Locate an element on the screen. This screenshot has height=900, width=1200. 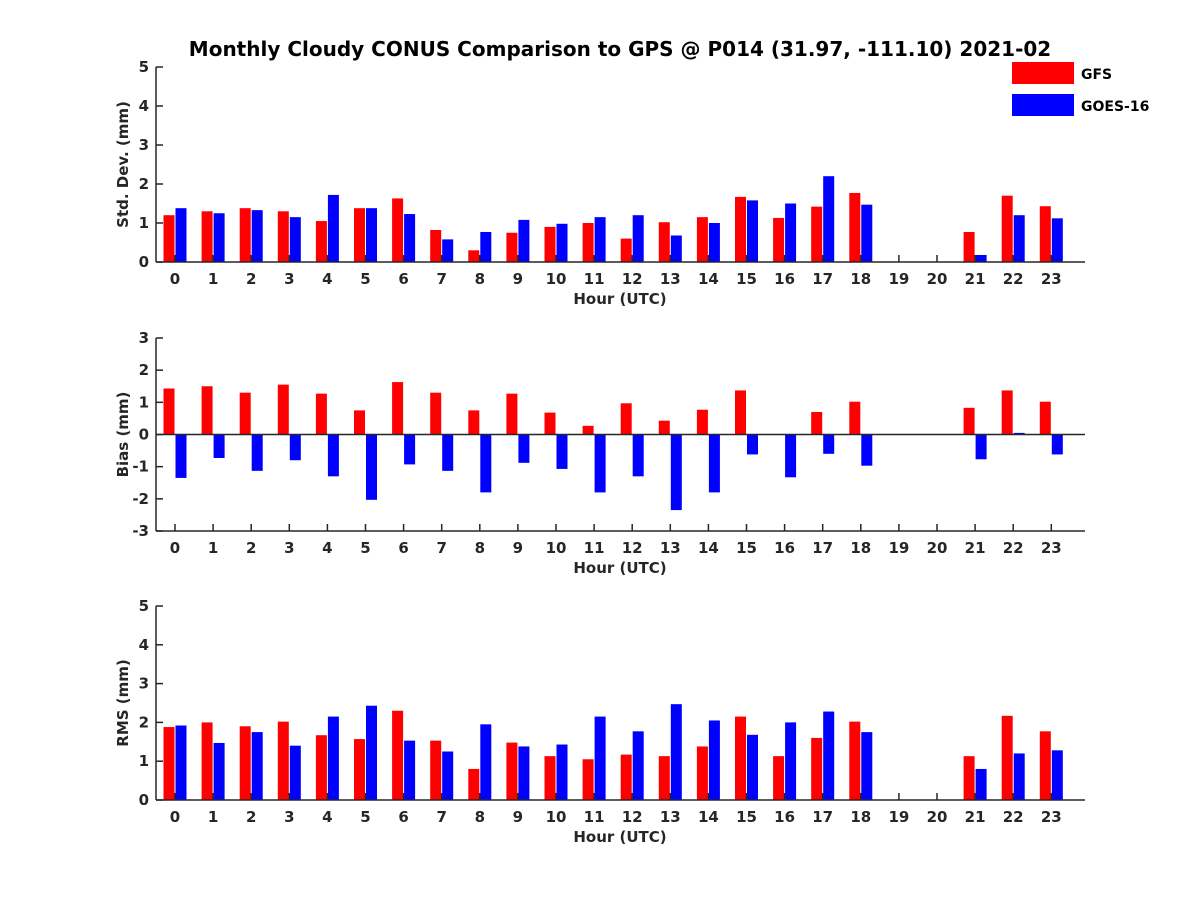
x-tick-label: 21 is located at coordinates (975, 279).